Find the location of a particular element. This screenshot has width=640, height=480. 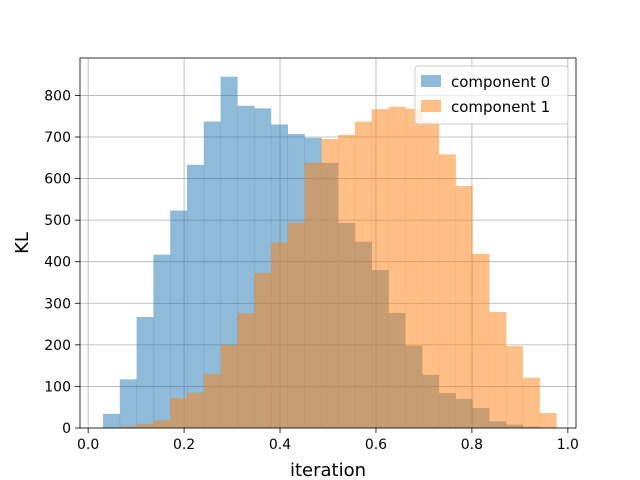

y-tick-label: 400 is located at coordinates (57, 263).